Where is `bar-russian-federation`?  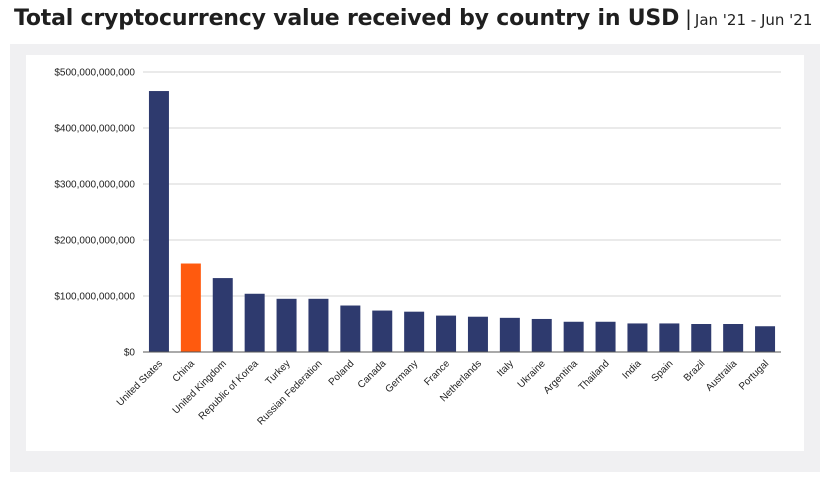 bar-russian-federation is located at coordinates (318, 325).